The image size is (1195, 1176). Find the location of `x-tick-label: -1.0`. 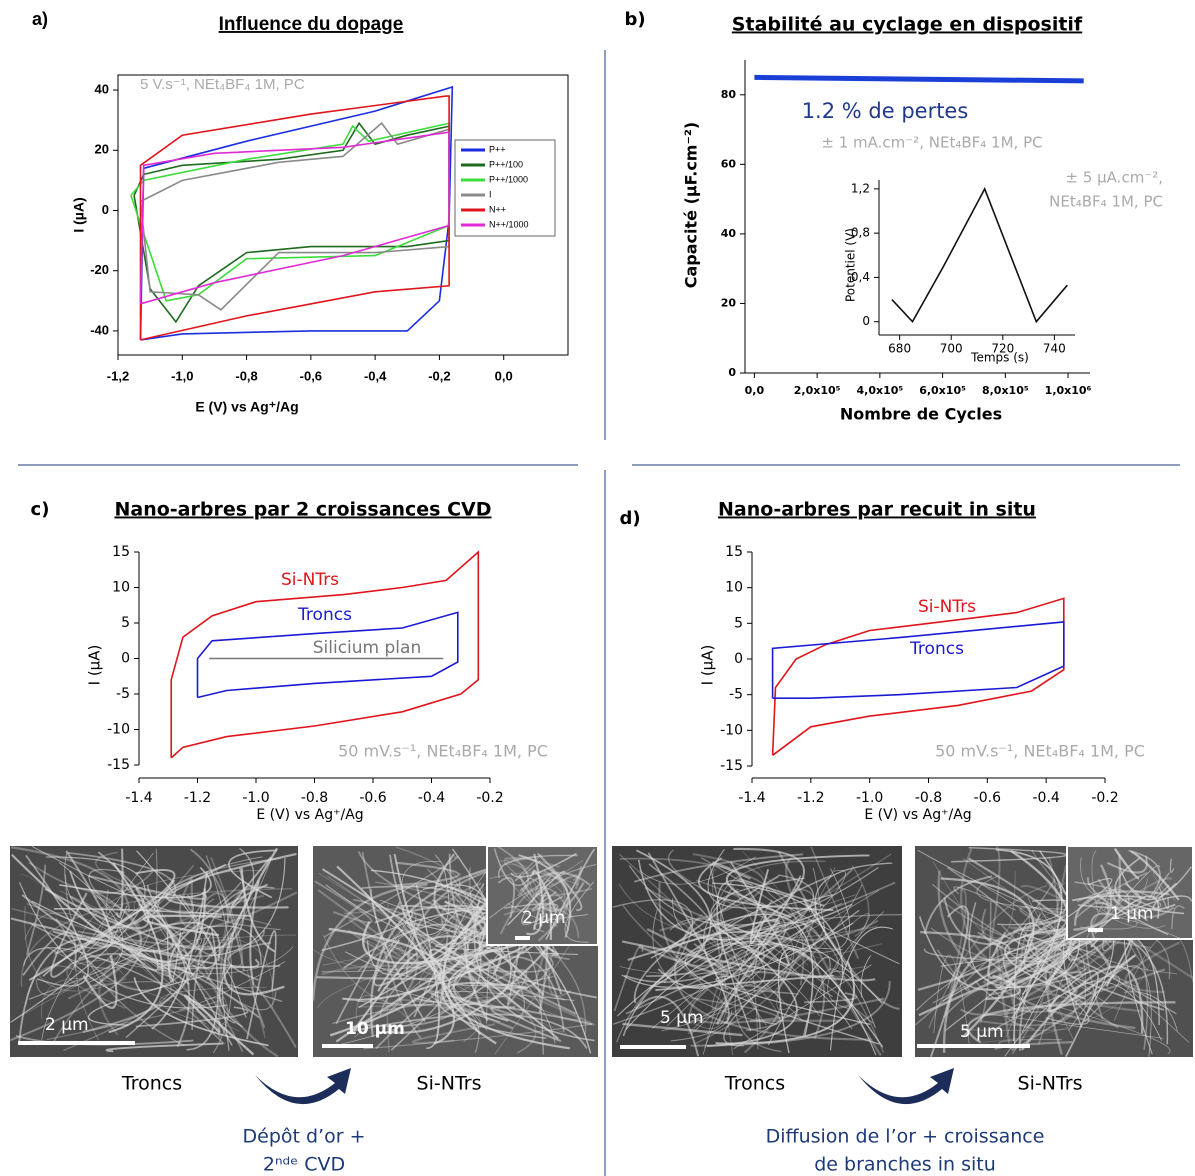

x-tick-label: -1.0 is located at coordinates (255, 798).